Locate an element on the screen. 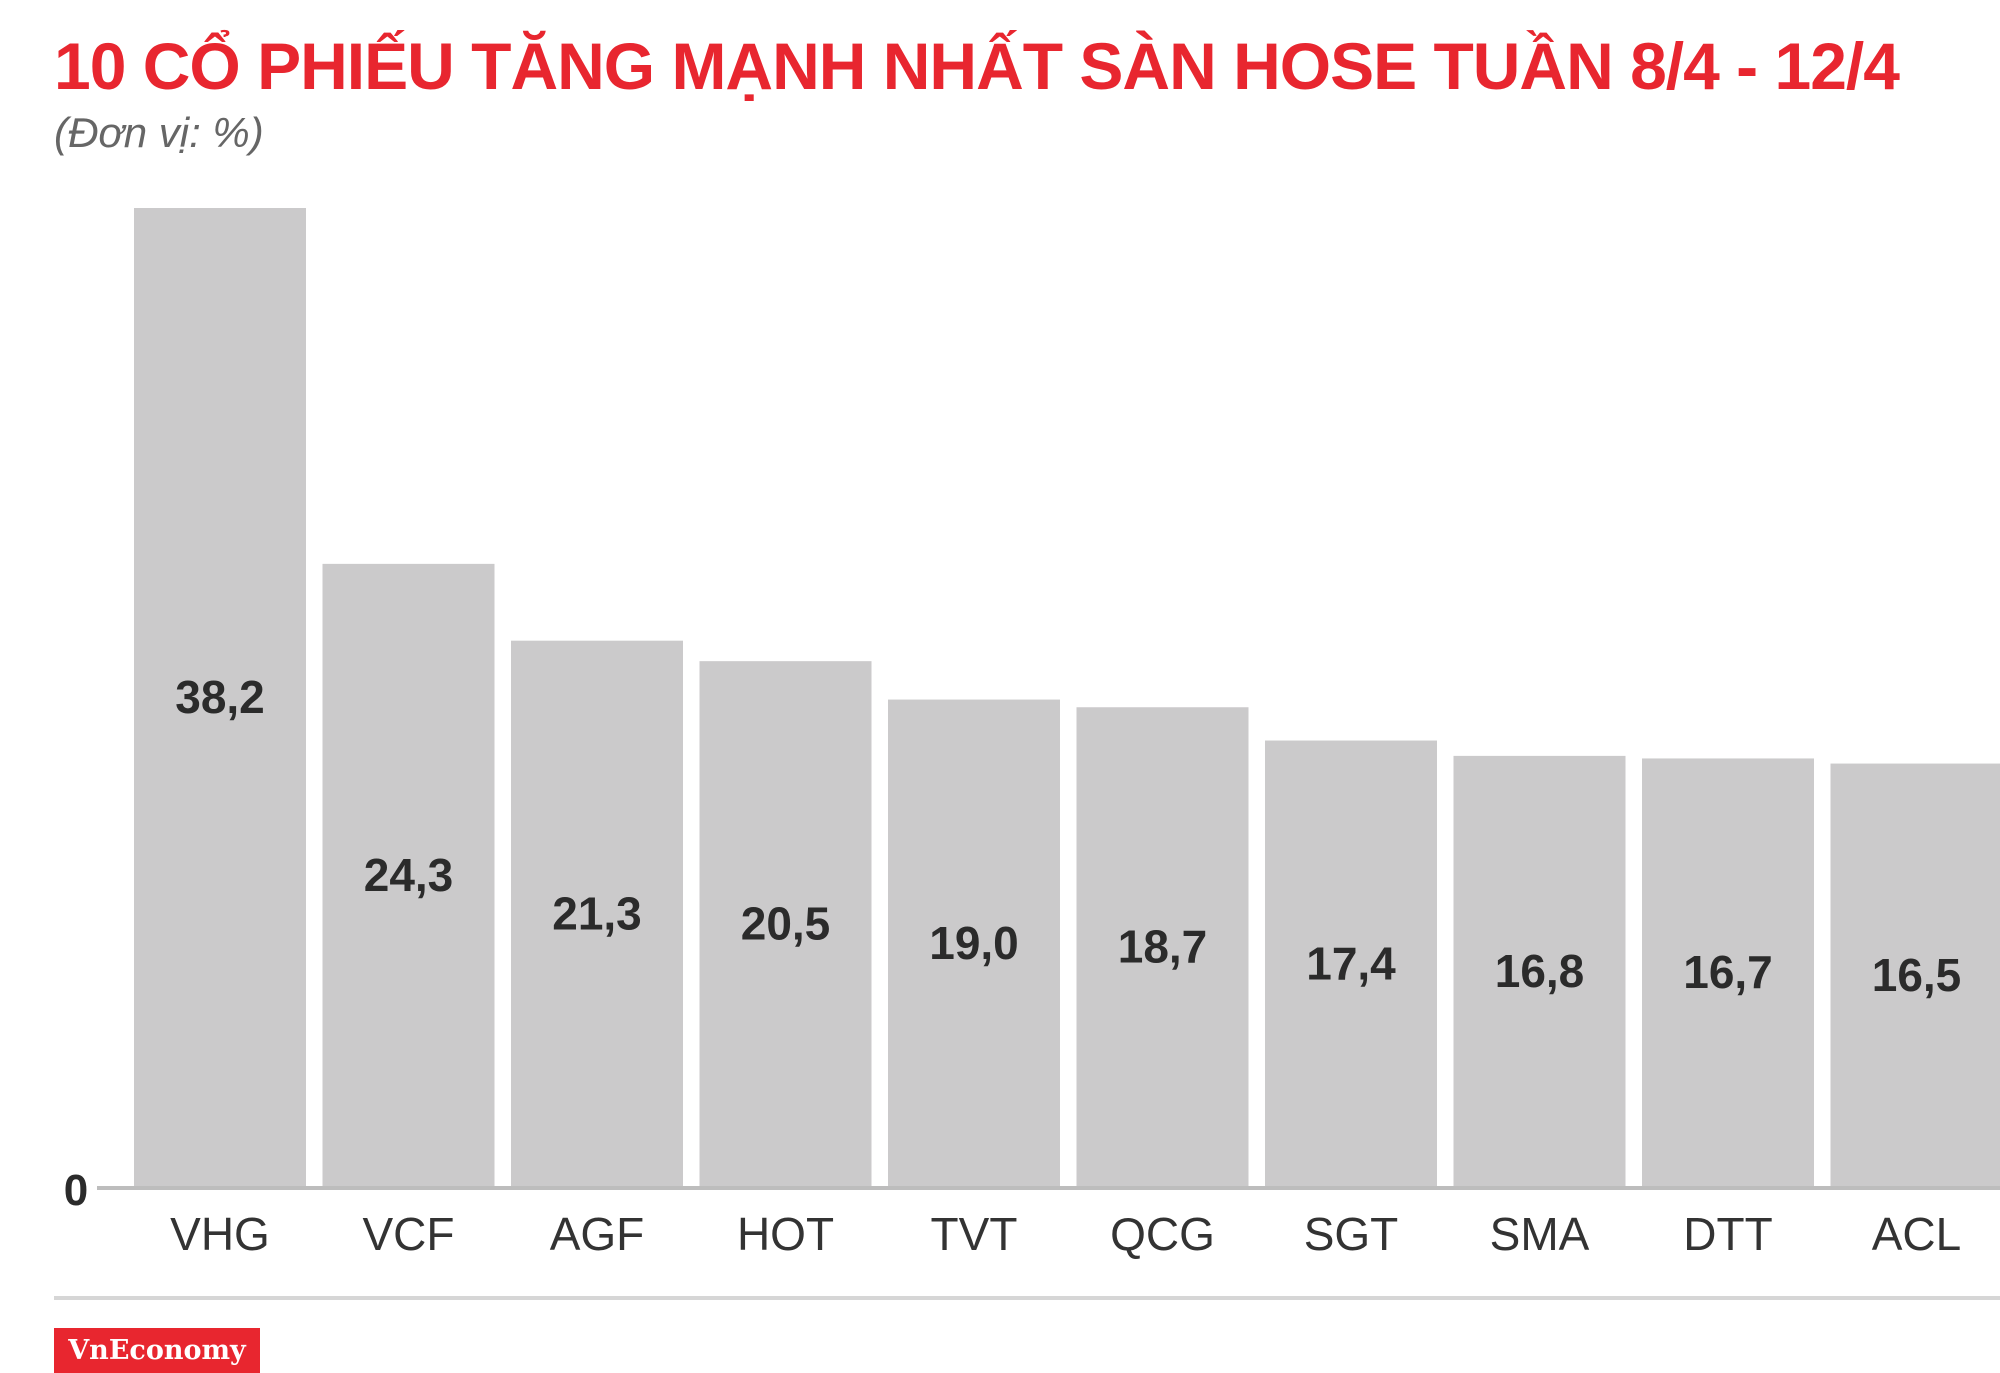  bar-sgt is located at coordinates (1351, 963).